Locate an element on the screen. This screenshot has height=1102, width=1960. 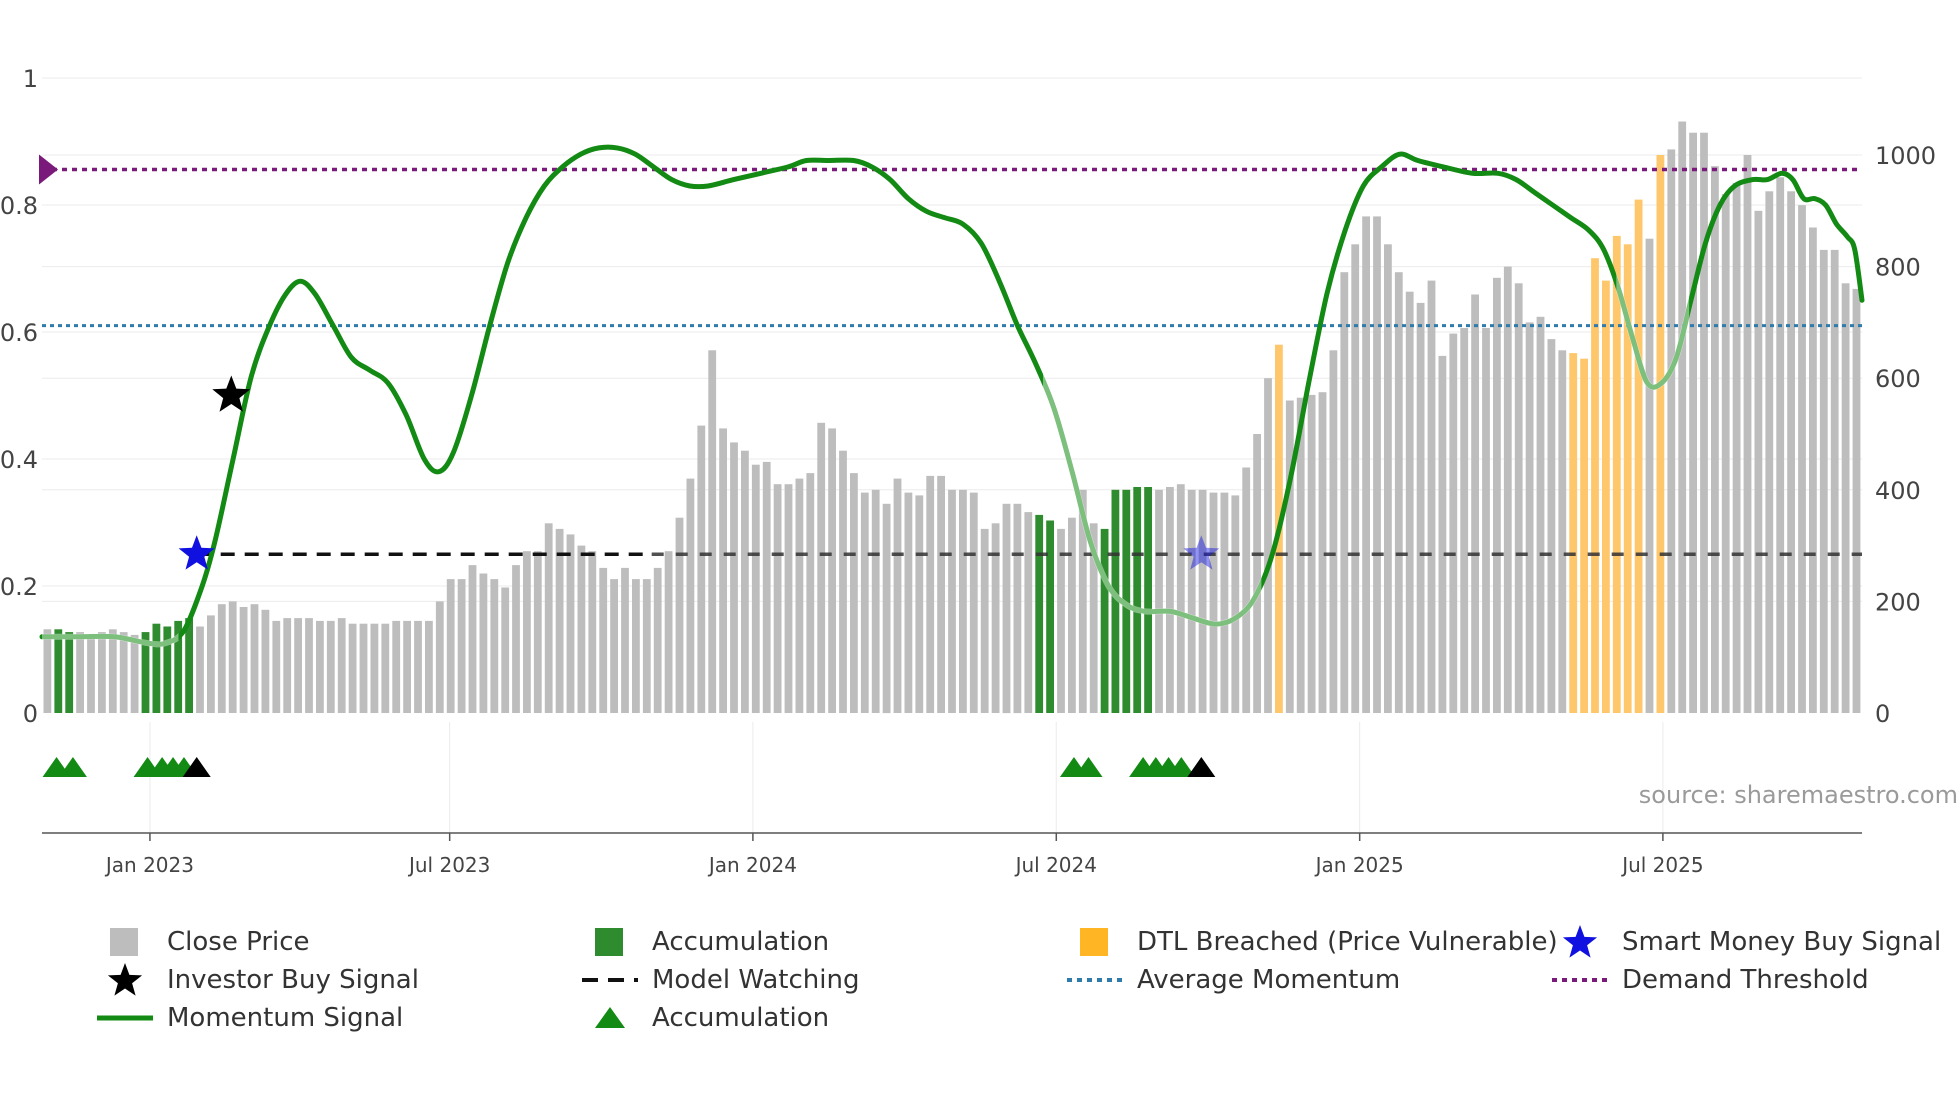
y-left-tick-label: 0.2 is located at coordinates (19, 587).